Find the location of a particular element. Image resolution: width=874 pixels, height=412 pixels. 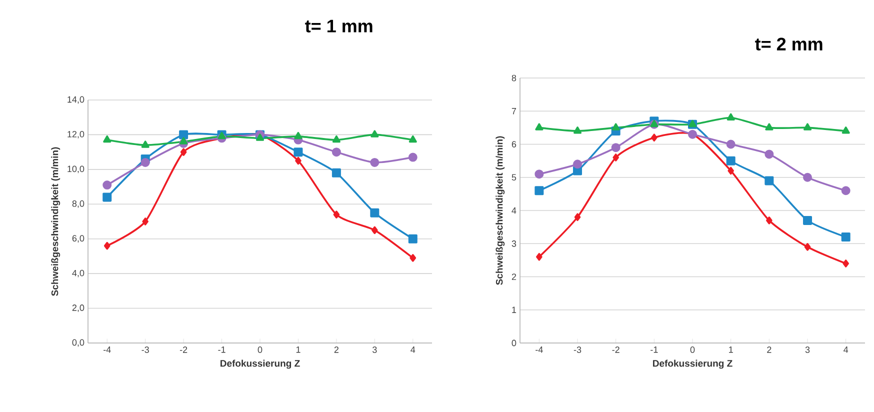

y-tick-label: 0,0 is located at coordinates (78, 343).